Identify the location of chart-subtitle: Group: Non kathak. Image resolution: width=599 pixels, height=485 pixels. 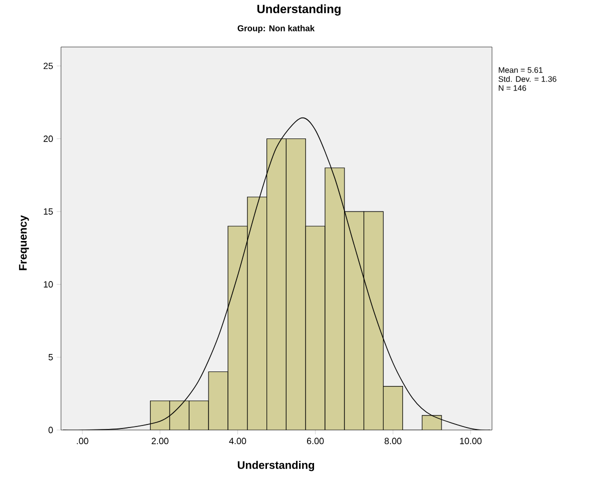
(276, 29).